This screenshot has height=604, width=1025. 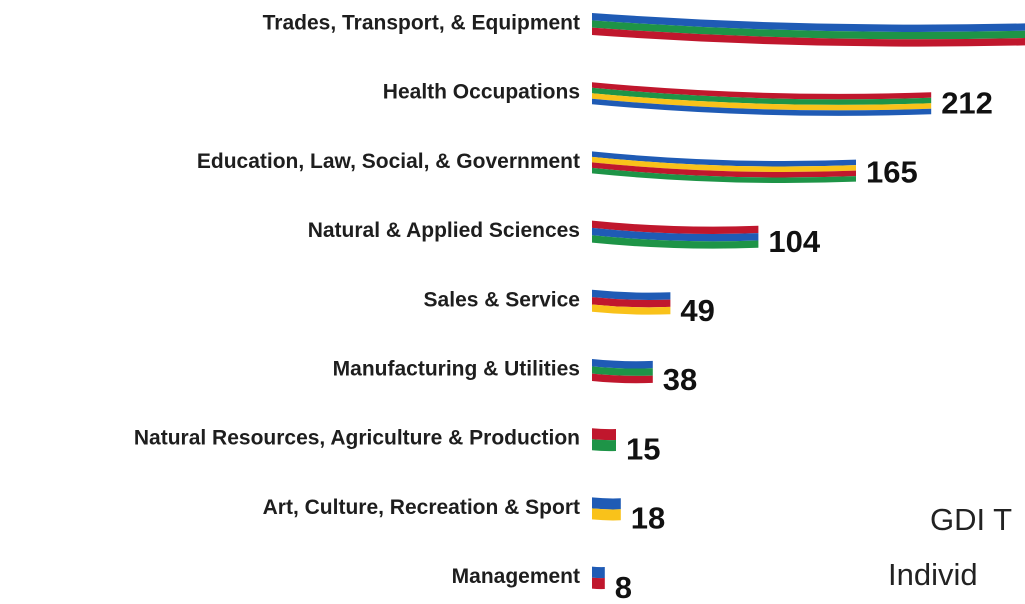 What do you see at coordinates (481, 92) in the screenshot?
I see `category-label: Health Occupations` at bounding box center [481, 92].